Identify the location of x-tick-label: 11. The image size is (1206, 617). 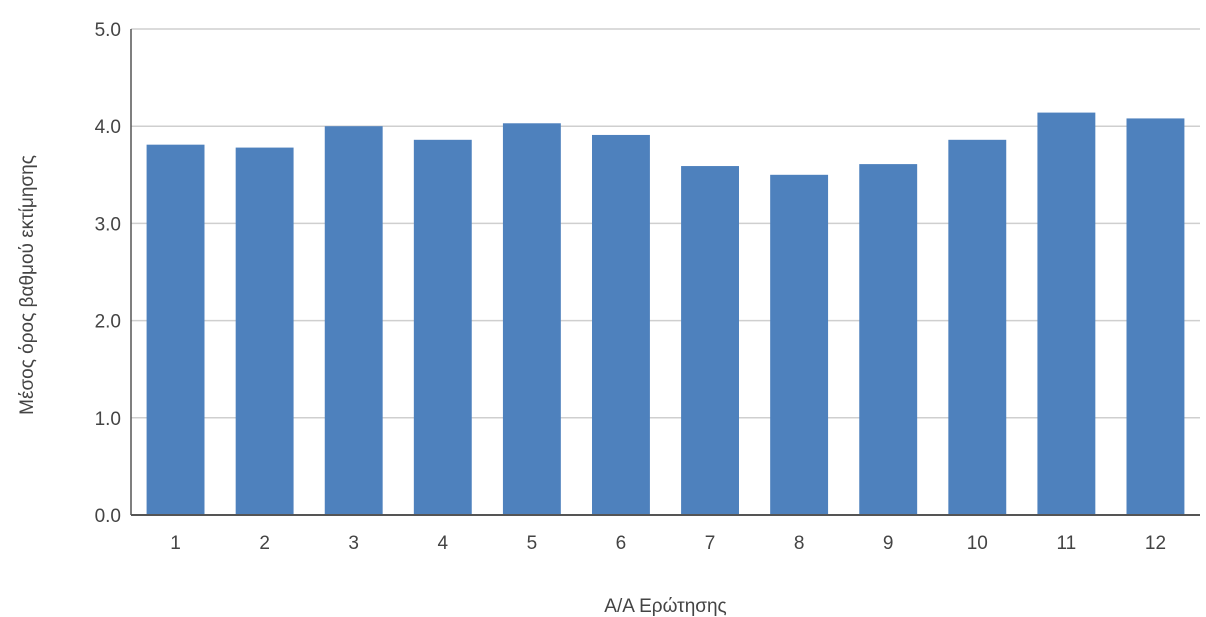
(1067, 543).